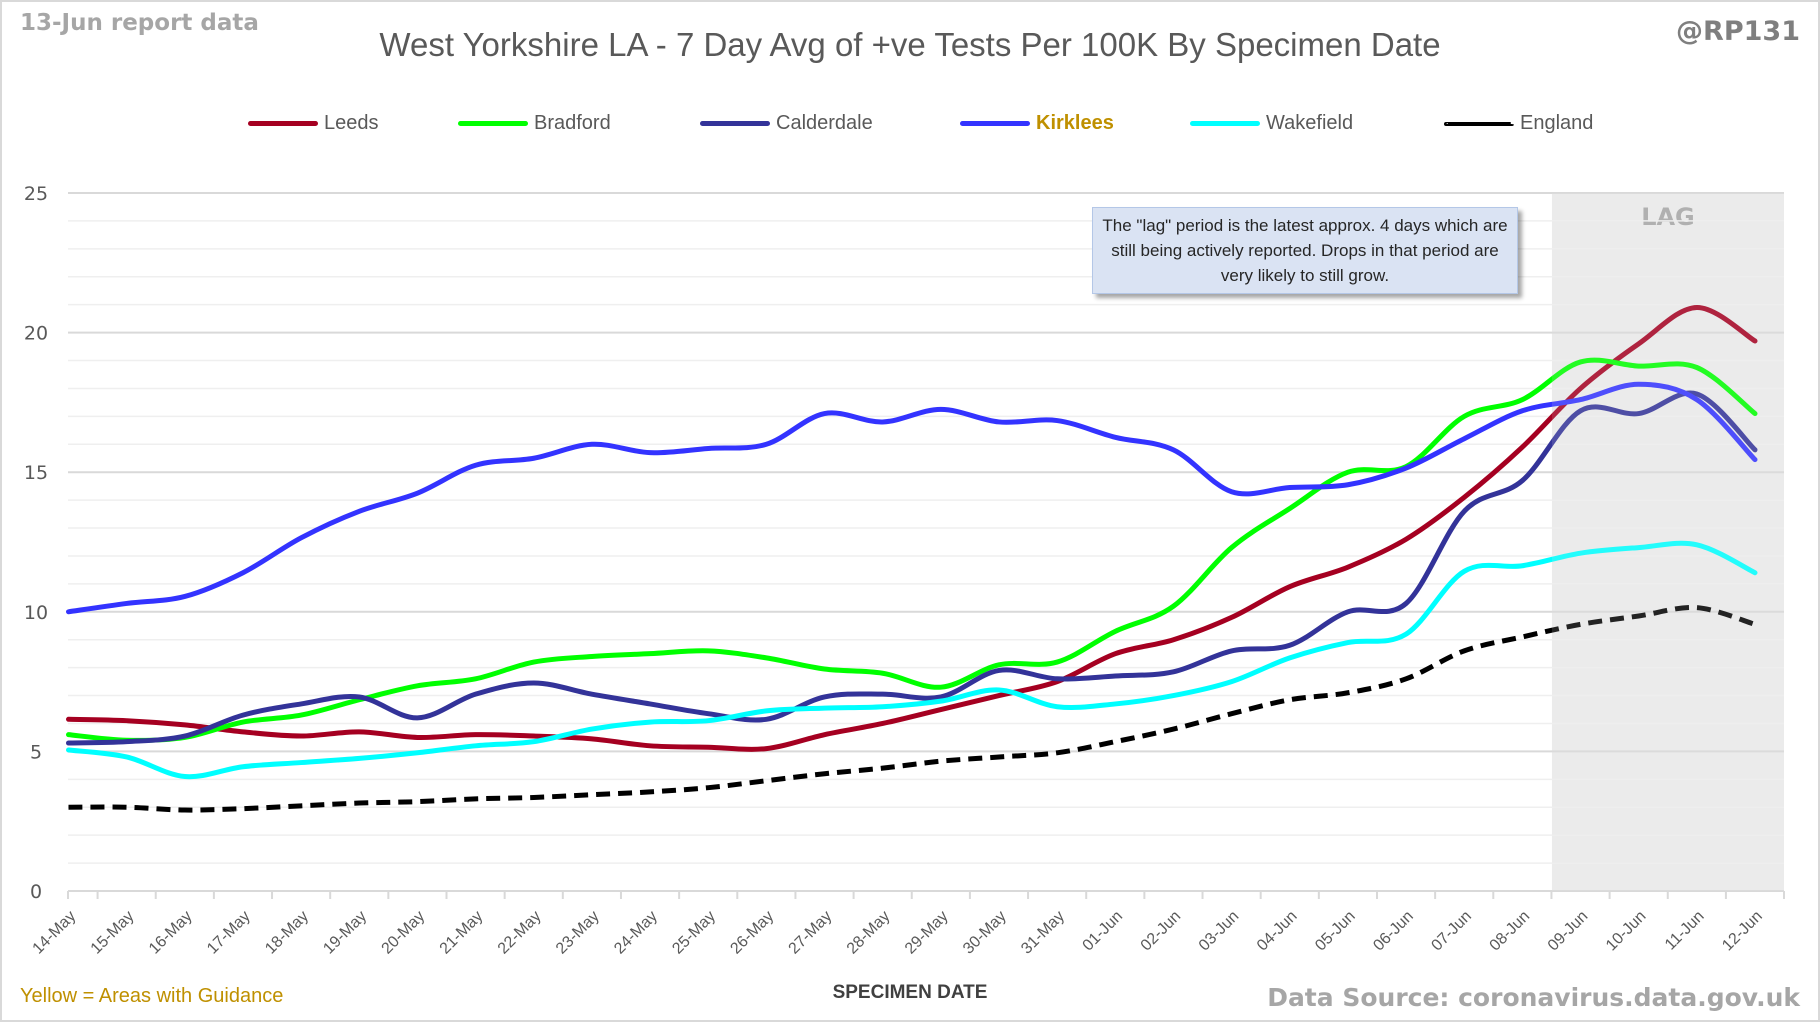 This screenshot has height=1022, width=1820. I want to click on x-tick-label: 29-May, so click(927, 933).